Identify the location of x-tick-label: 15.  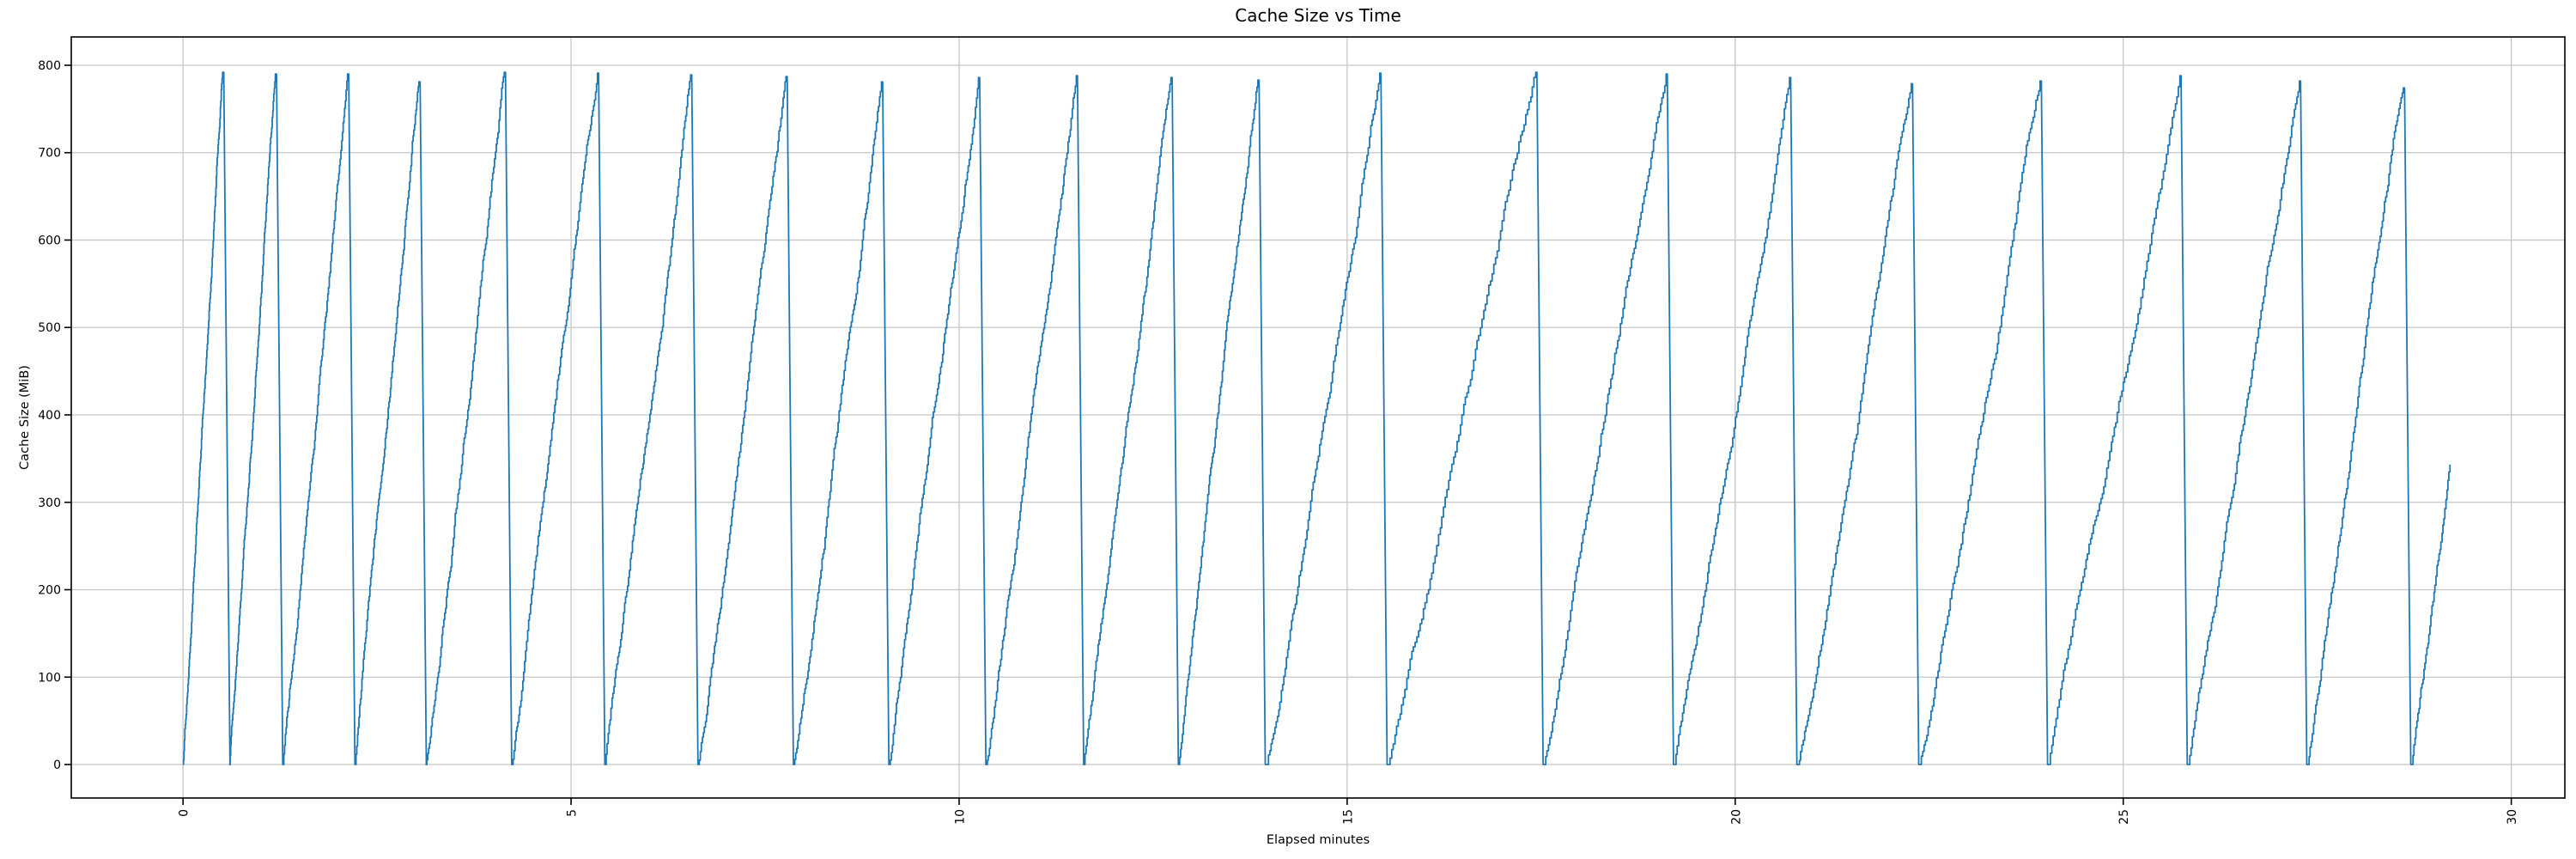
(1348, 817).